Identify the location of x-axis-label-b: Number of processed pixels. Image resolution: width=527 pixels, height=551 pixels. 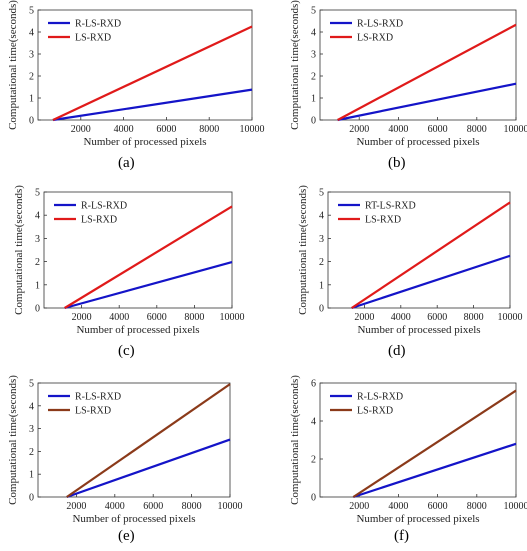
(417, 142).